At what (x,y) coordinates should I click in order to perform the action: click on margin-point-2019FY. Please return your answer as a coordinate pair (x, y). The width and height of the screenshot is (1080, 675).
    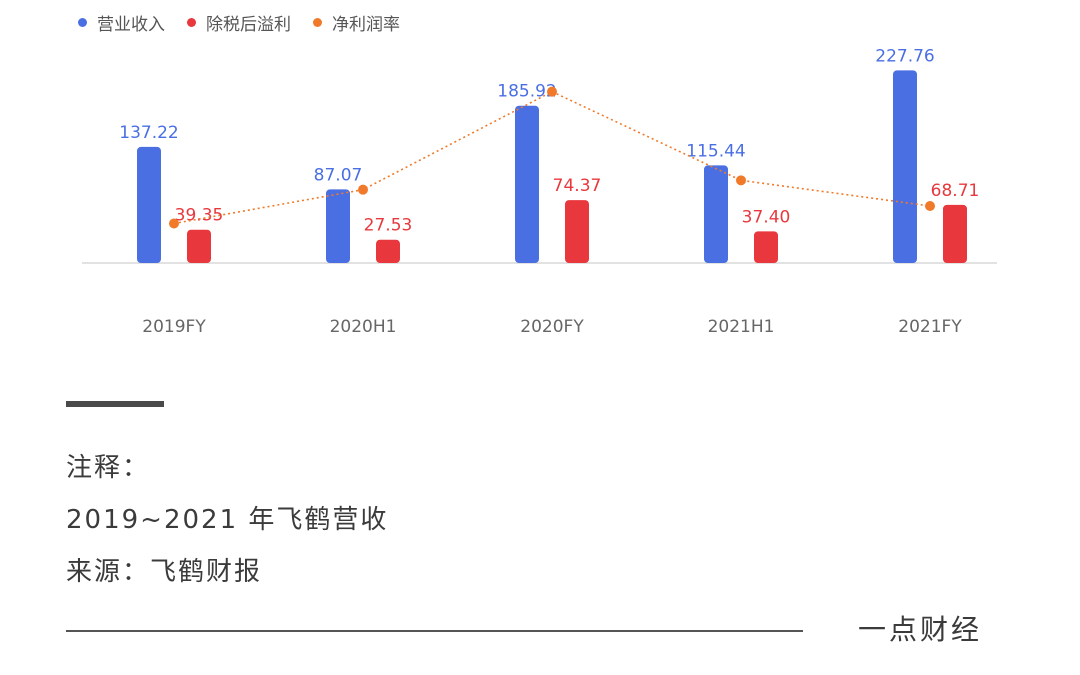
    Looking at the image, I should click on (174, 223).